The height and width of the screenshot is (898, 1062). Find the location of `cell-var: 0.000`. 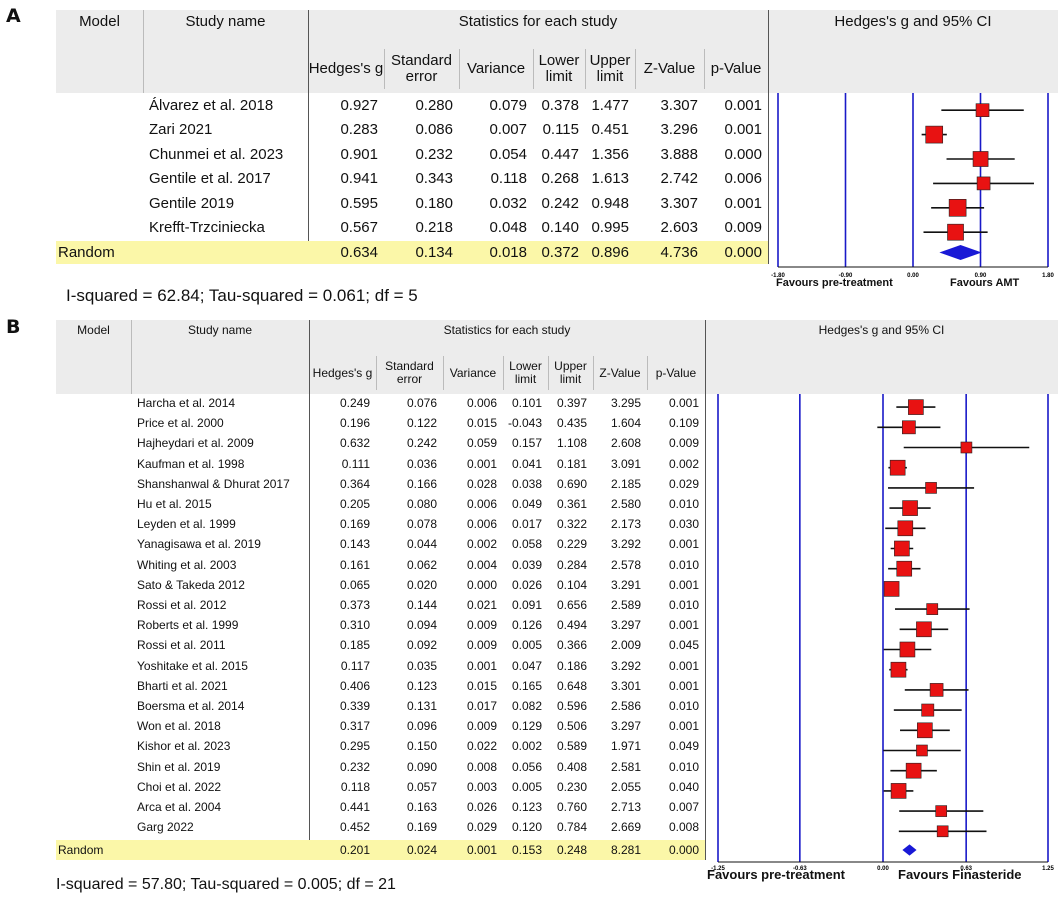

cell-var: 0.000 is located at coordinates (481, 584).